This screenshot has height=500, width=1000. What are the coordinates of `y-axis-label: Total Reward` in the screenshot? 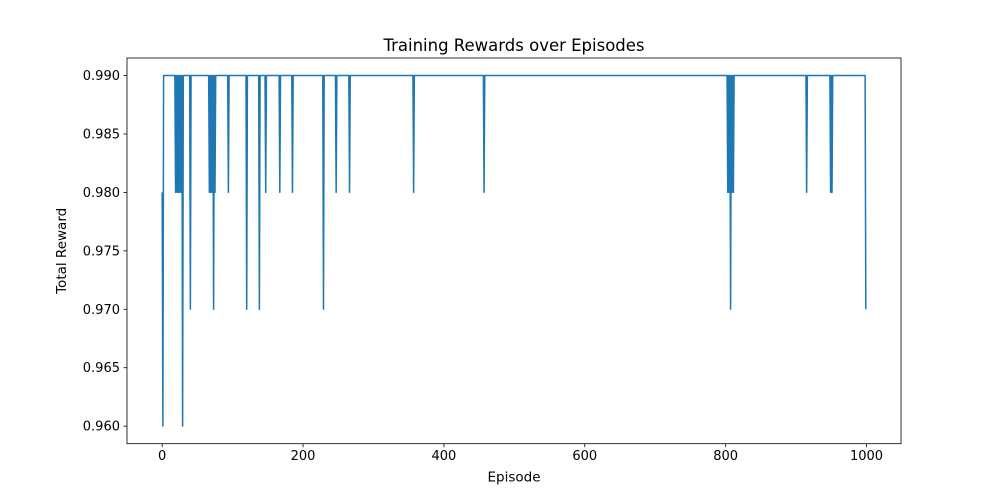 It's located at (62, 251).